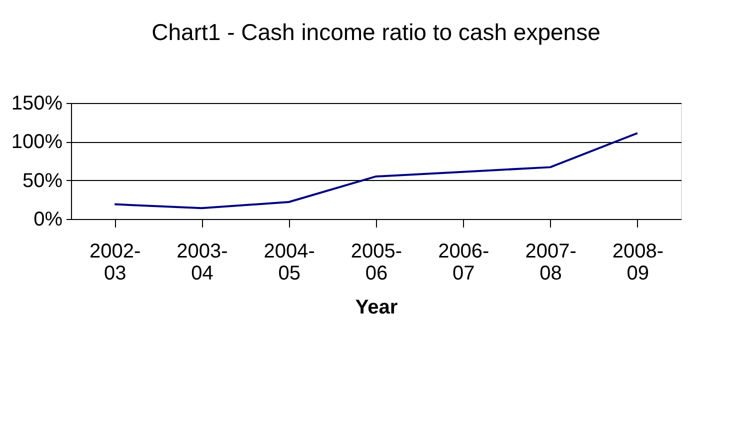  I want to click on y-tick-label: 50%, so click(42, 181).